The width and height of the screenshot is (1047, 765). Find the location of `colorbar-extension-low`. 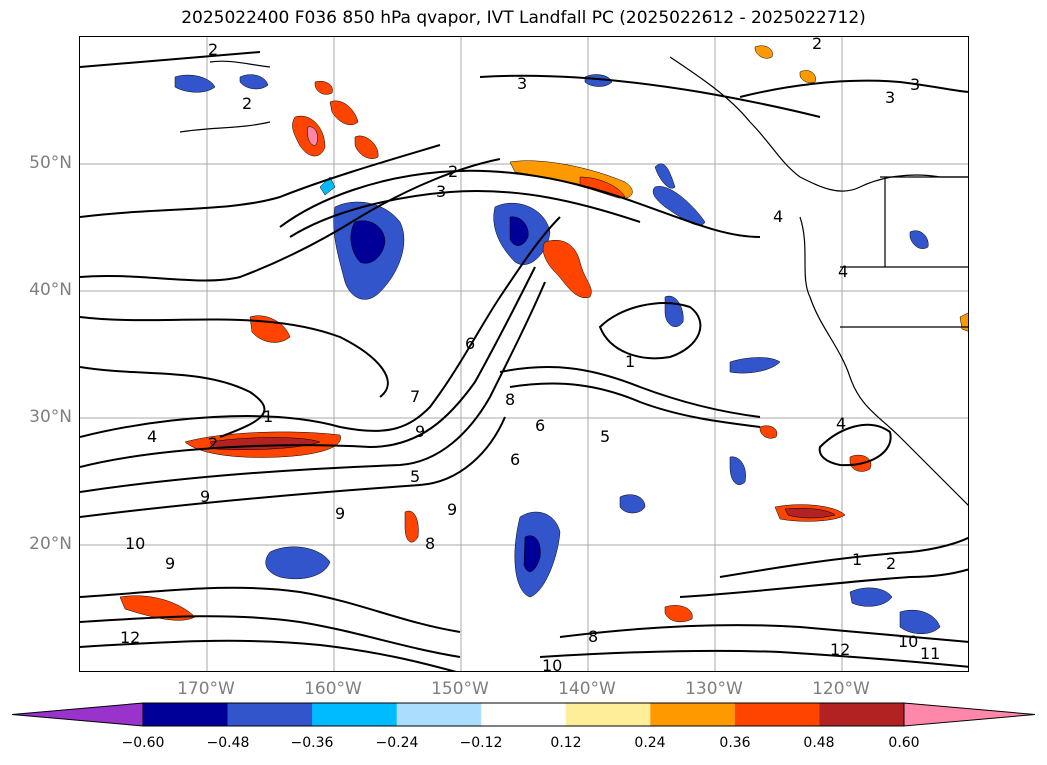

colorbar-extension-low is located at coordinates (77, 714).